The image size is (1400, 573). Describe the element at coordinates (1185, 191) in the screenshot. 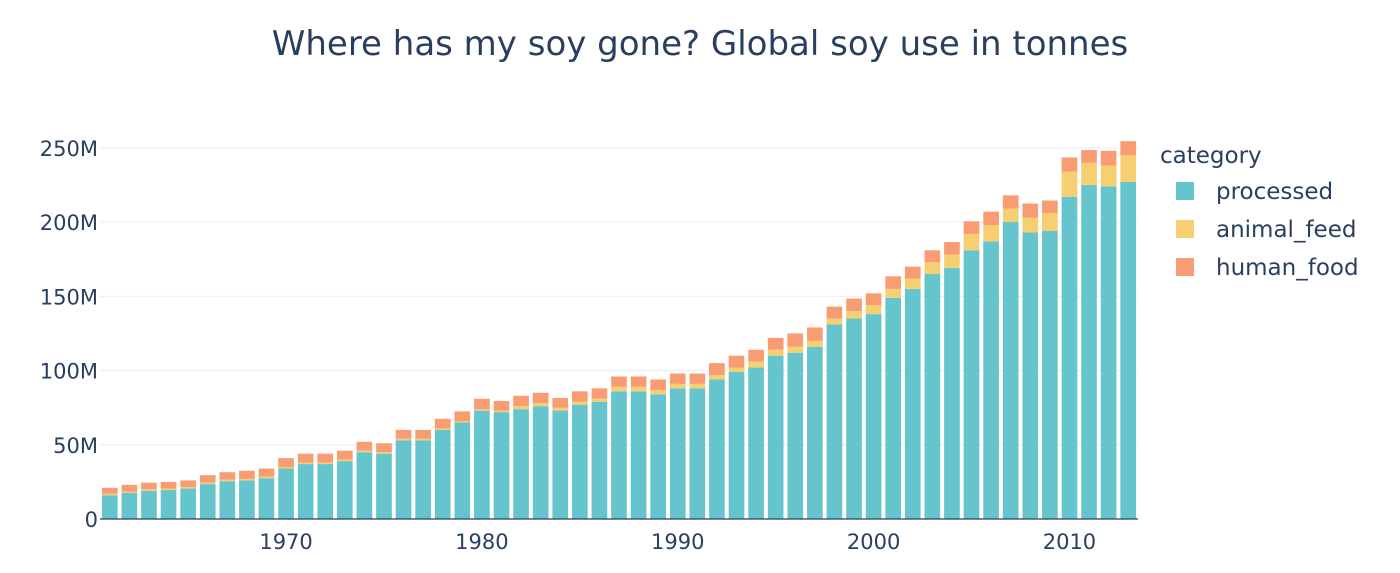

I see `legend-swatch-processed` at that location.